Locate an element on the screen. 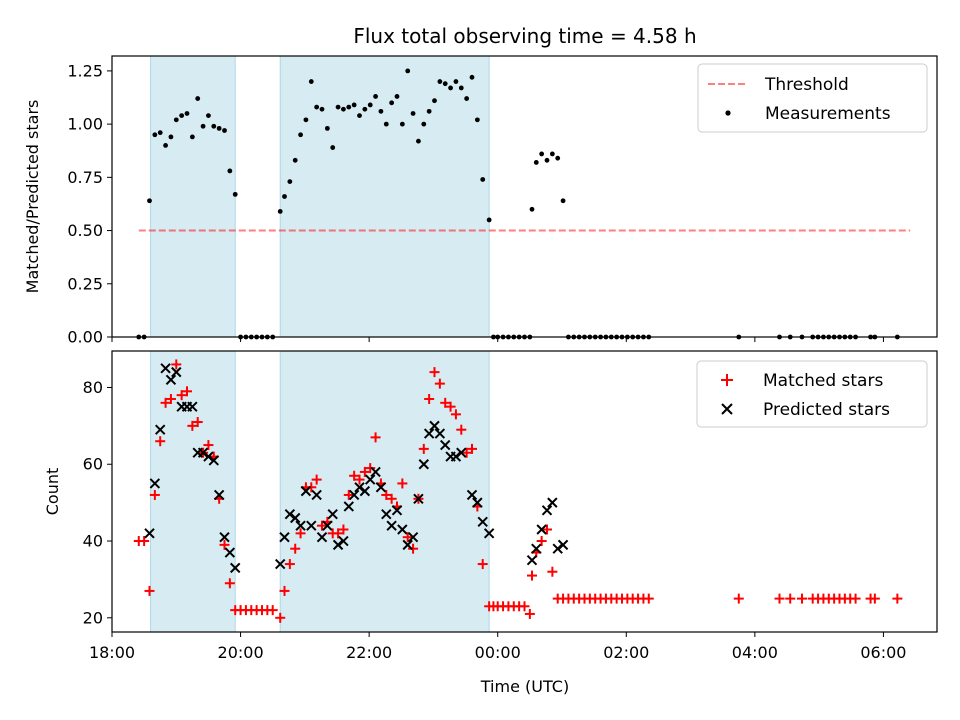  top-legend: Threshold Measurements is located at coordinates (812, 98).